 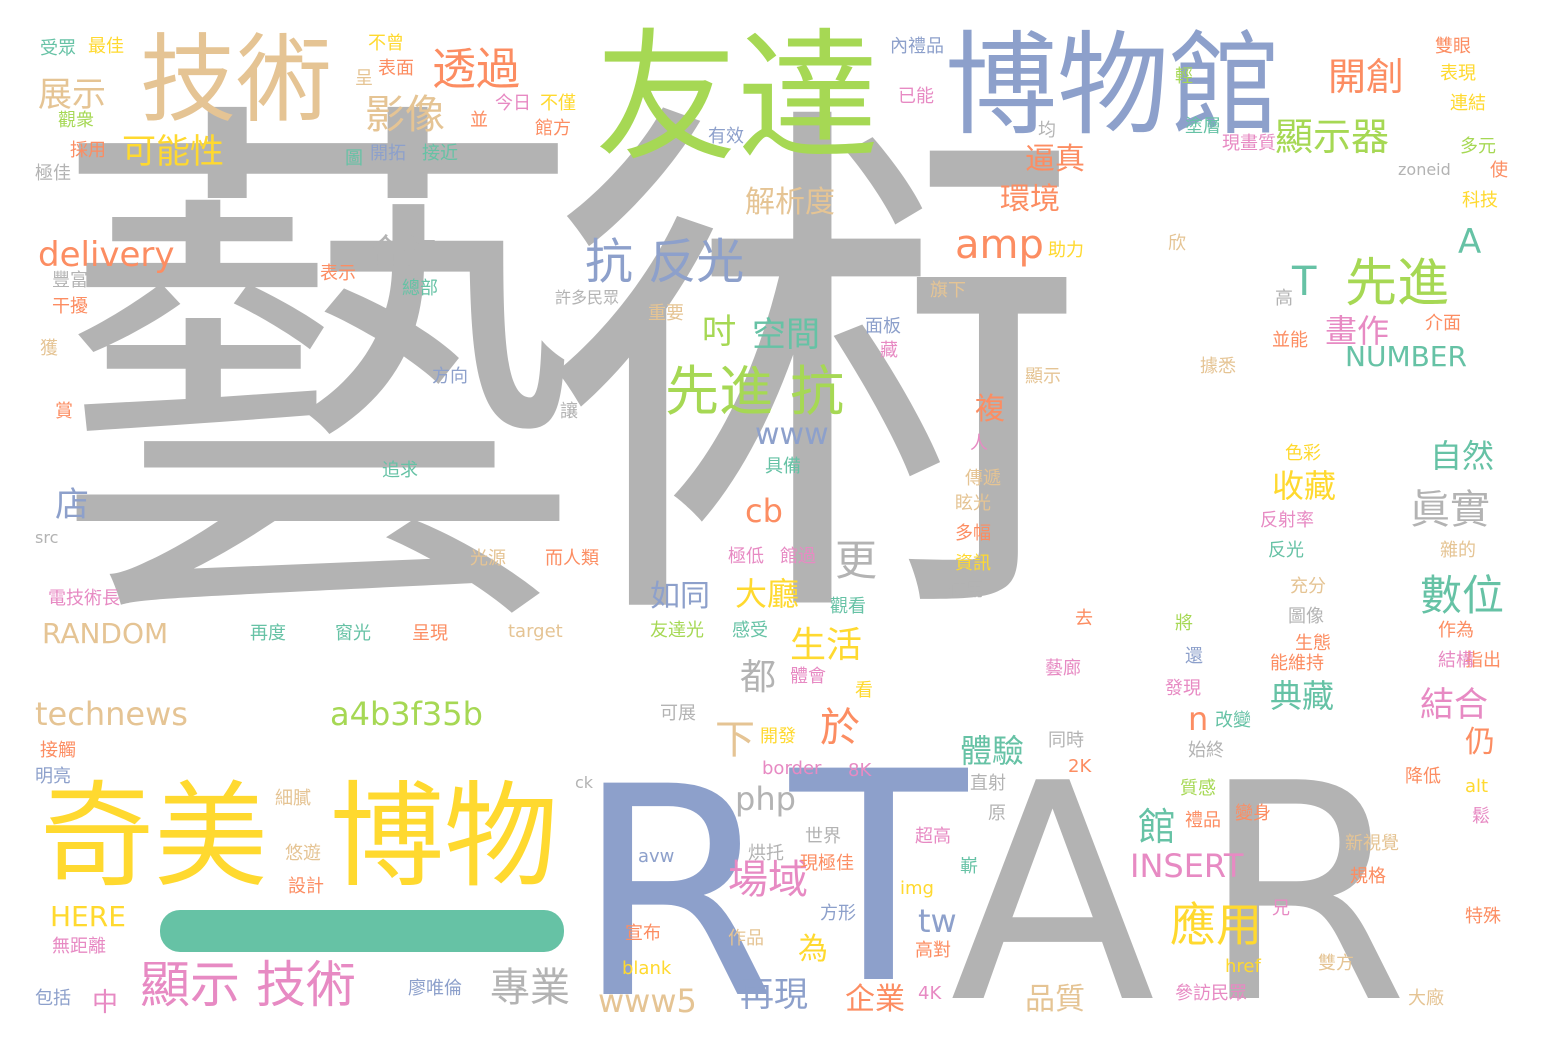 I want to click on word-qixia: 旗下, so click(x=948, y=290).